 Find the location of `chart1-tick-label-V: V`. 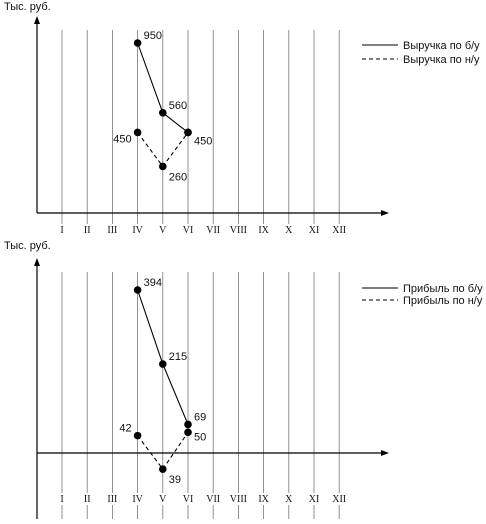

chart1-tick-label-V: V is located at coordinates (163, 230).